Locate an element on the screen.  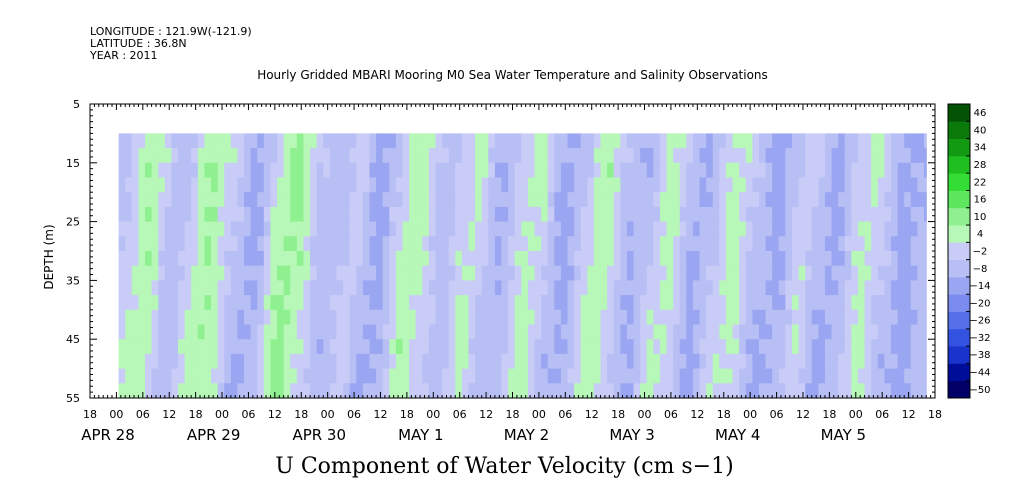
x-hour-label: 06 is located at coordinates (354, 414).